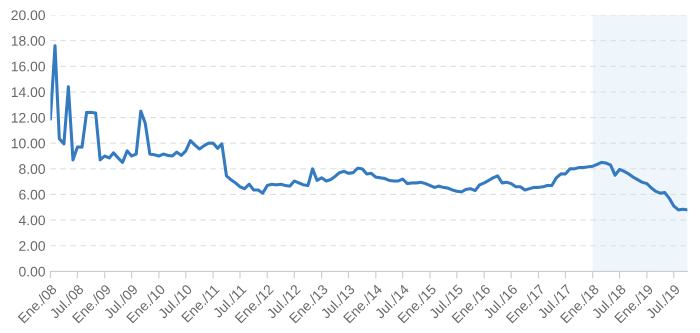  Describe the element at coordinates (28, 67) in the screenshot. I see `y-tick-label: 16.00` at that location.